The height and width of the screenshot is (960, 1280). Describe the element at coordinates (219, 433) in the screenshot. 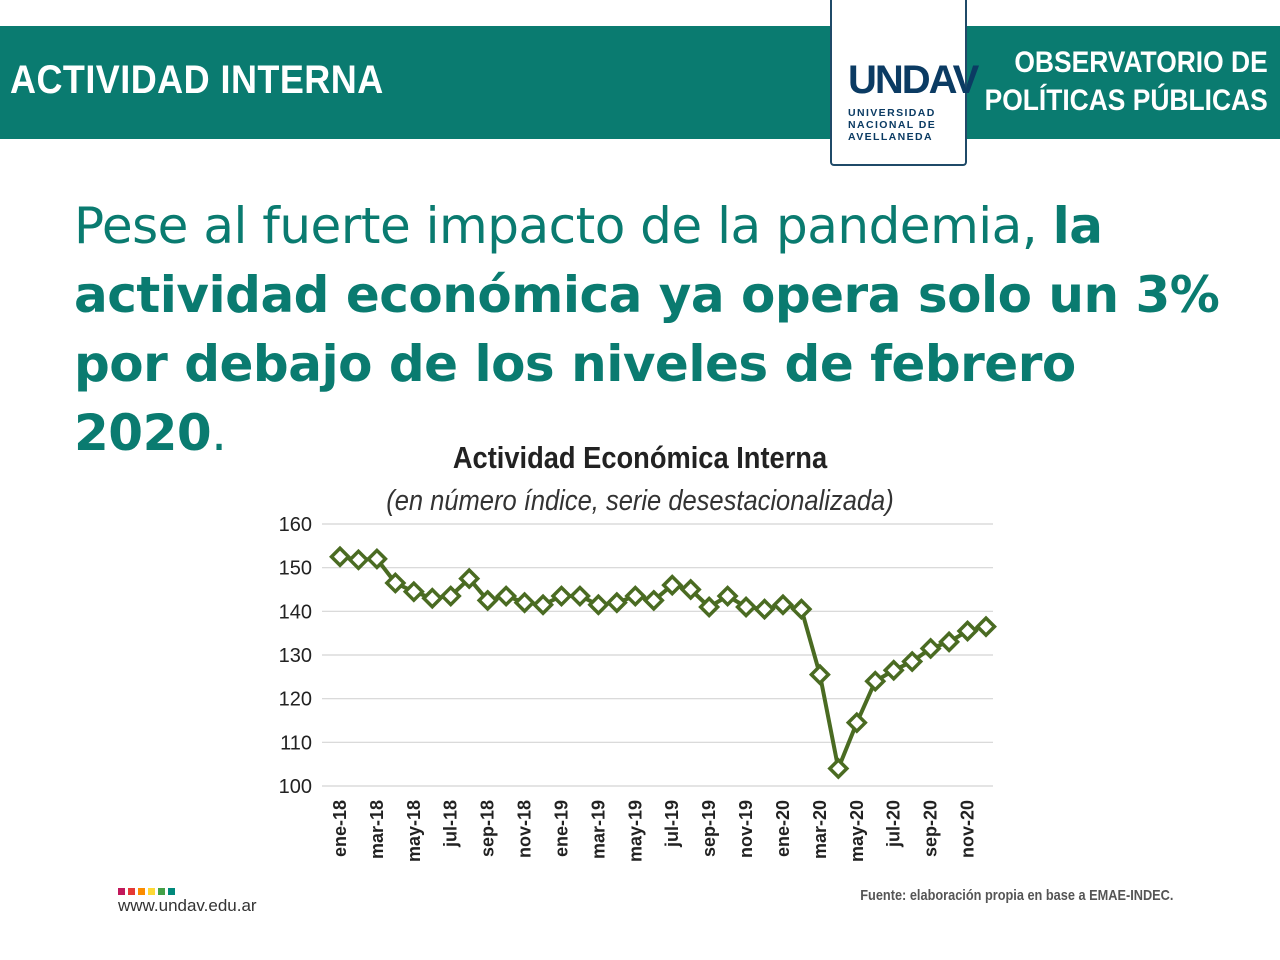

I see `headline-period: .` at that location.